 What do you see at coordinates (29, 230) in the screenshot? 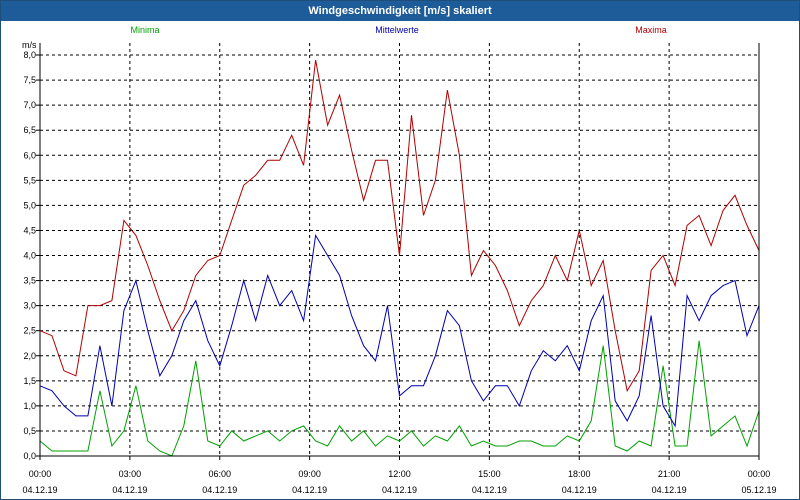
I see `y-tick-label: 4,5` at bounding box center [29, 230].